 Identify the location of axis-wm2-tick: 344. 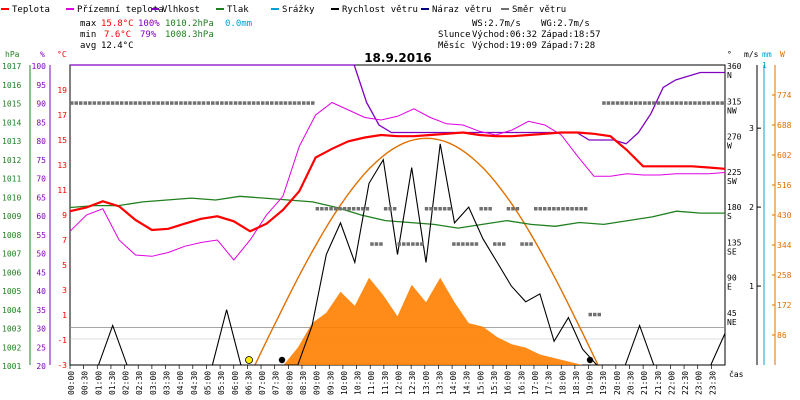
(784, 245).